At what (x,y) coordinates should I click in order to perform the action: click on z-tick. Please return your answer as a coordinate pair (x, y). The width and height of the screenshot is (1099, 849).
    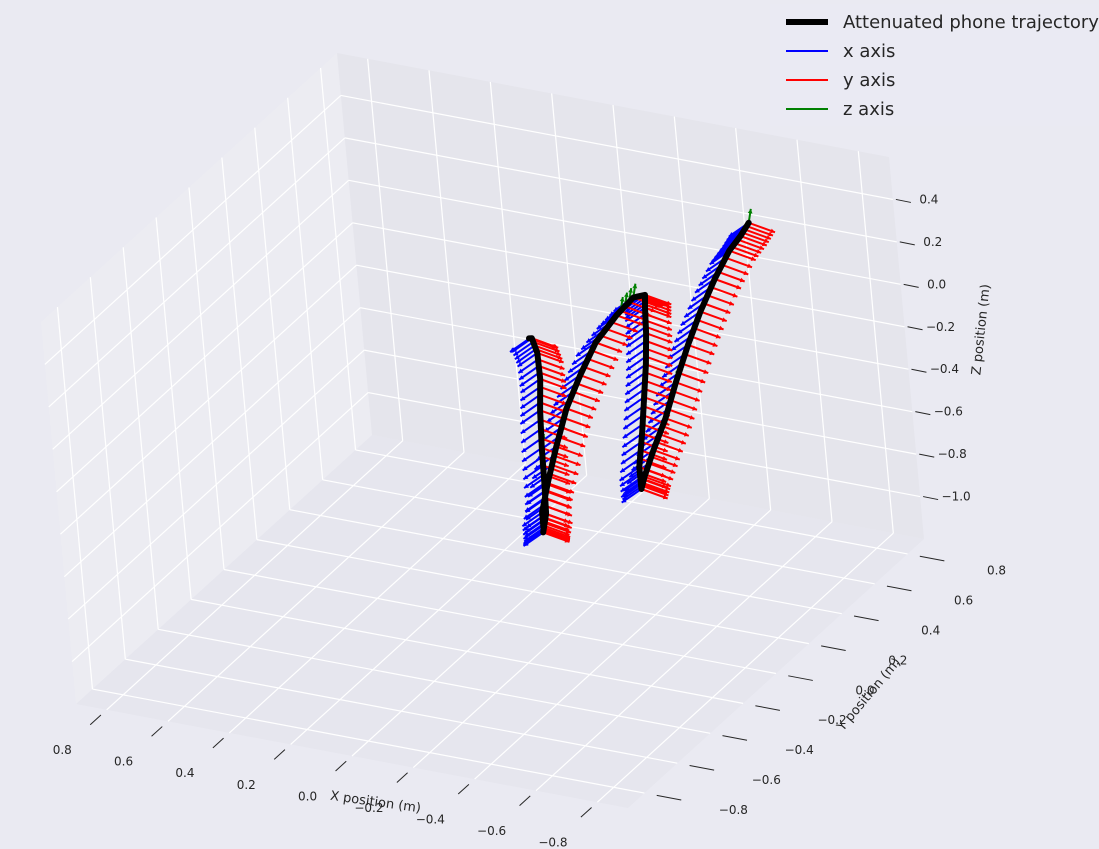
    Looking at the image, I should click on (931, 498).